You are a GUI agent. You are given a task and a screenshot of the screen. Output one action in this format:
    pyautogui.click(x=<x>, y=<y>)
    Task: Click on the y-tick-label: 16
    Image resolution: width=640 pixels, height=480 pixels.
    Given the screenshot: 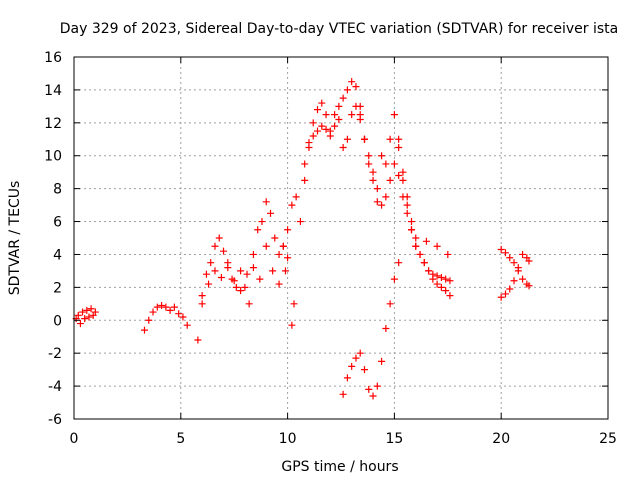 What is the action you would take?
    pyautogui.click(x=53, y=58)
    